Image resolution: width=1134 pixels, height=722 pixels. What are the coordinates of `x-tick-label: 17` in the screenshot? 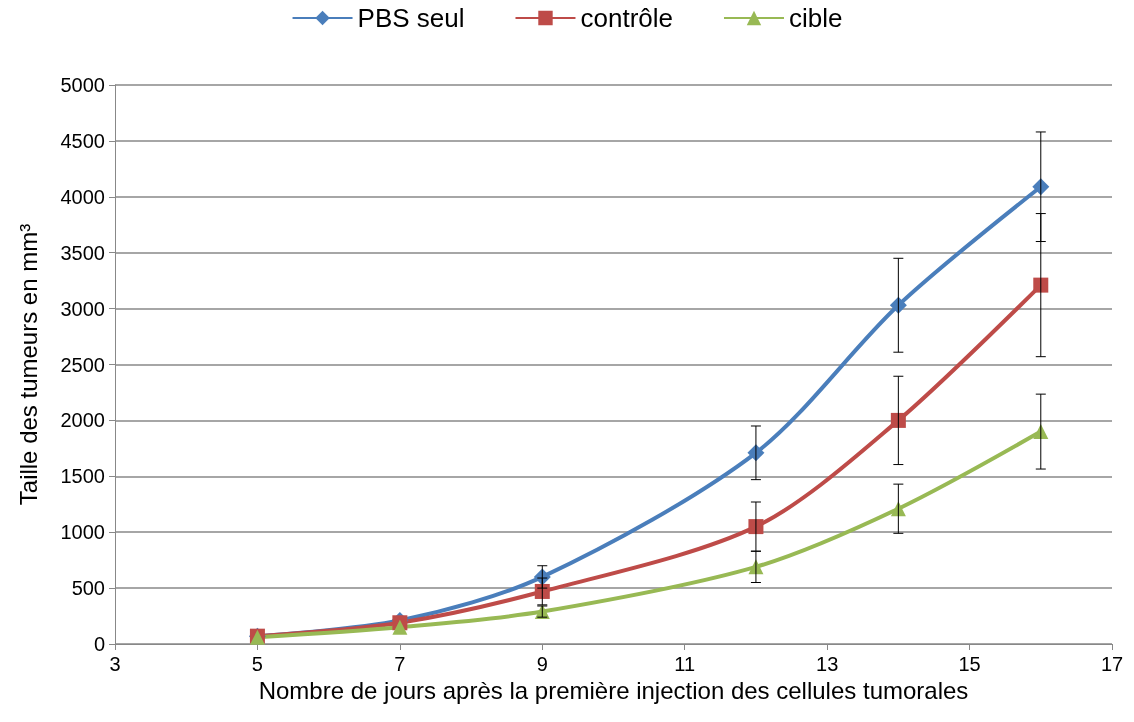 It's located at (1112, 664).